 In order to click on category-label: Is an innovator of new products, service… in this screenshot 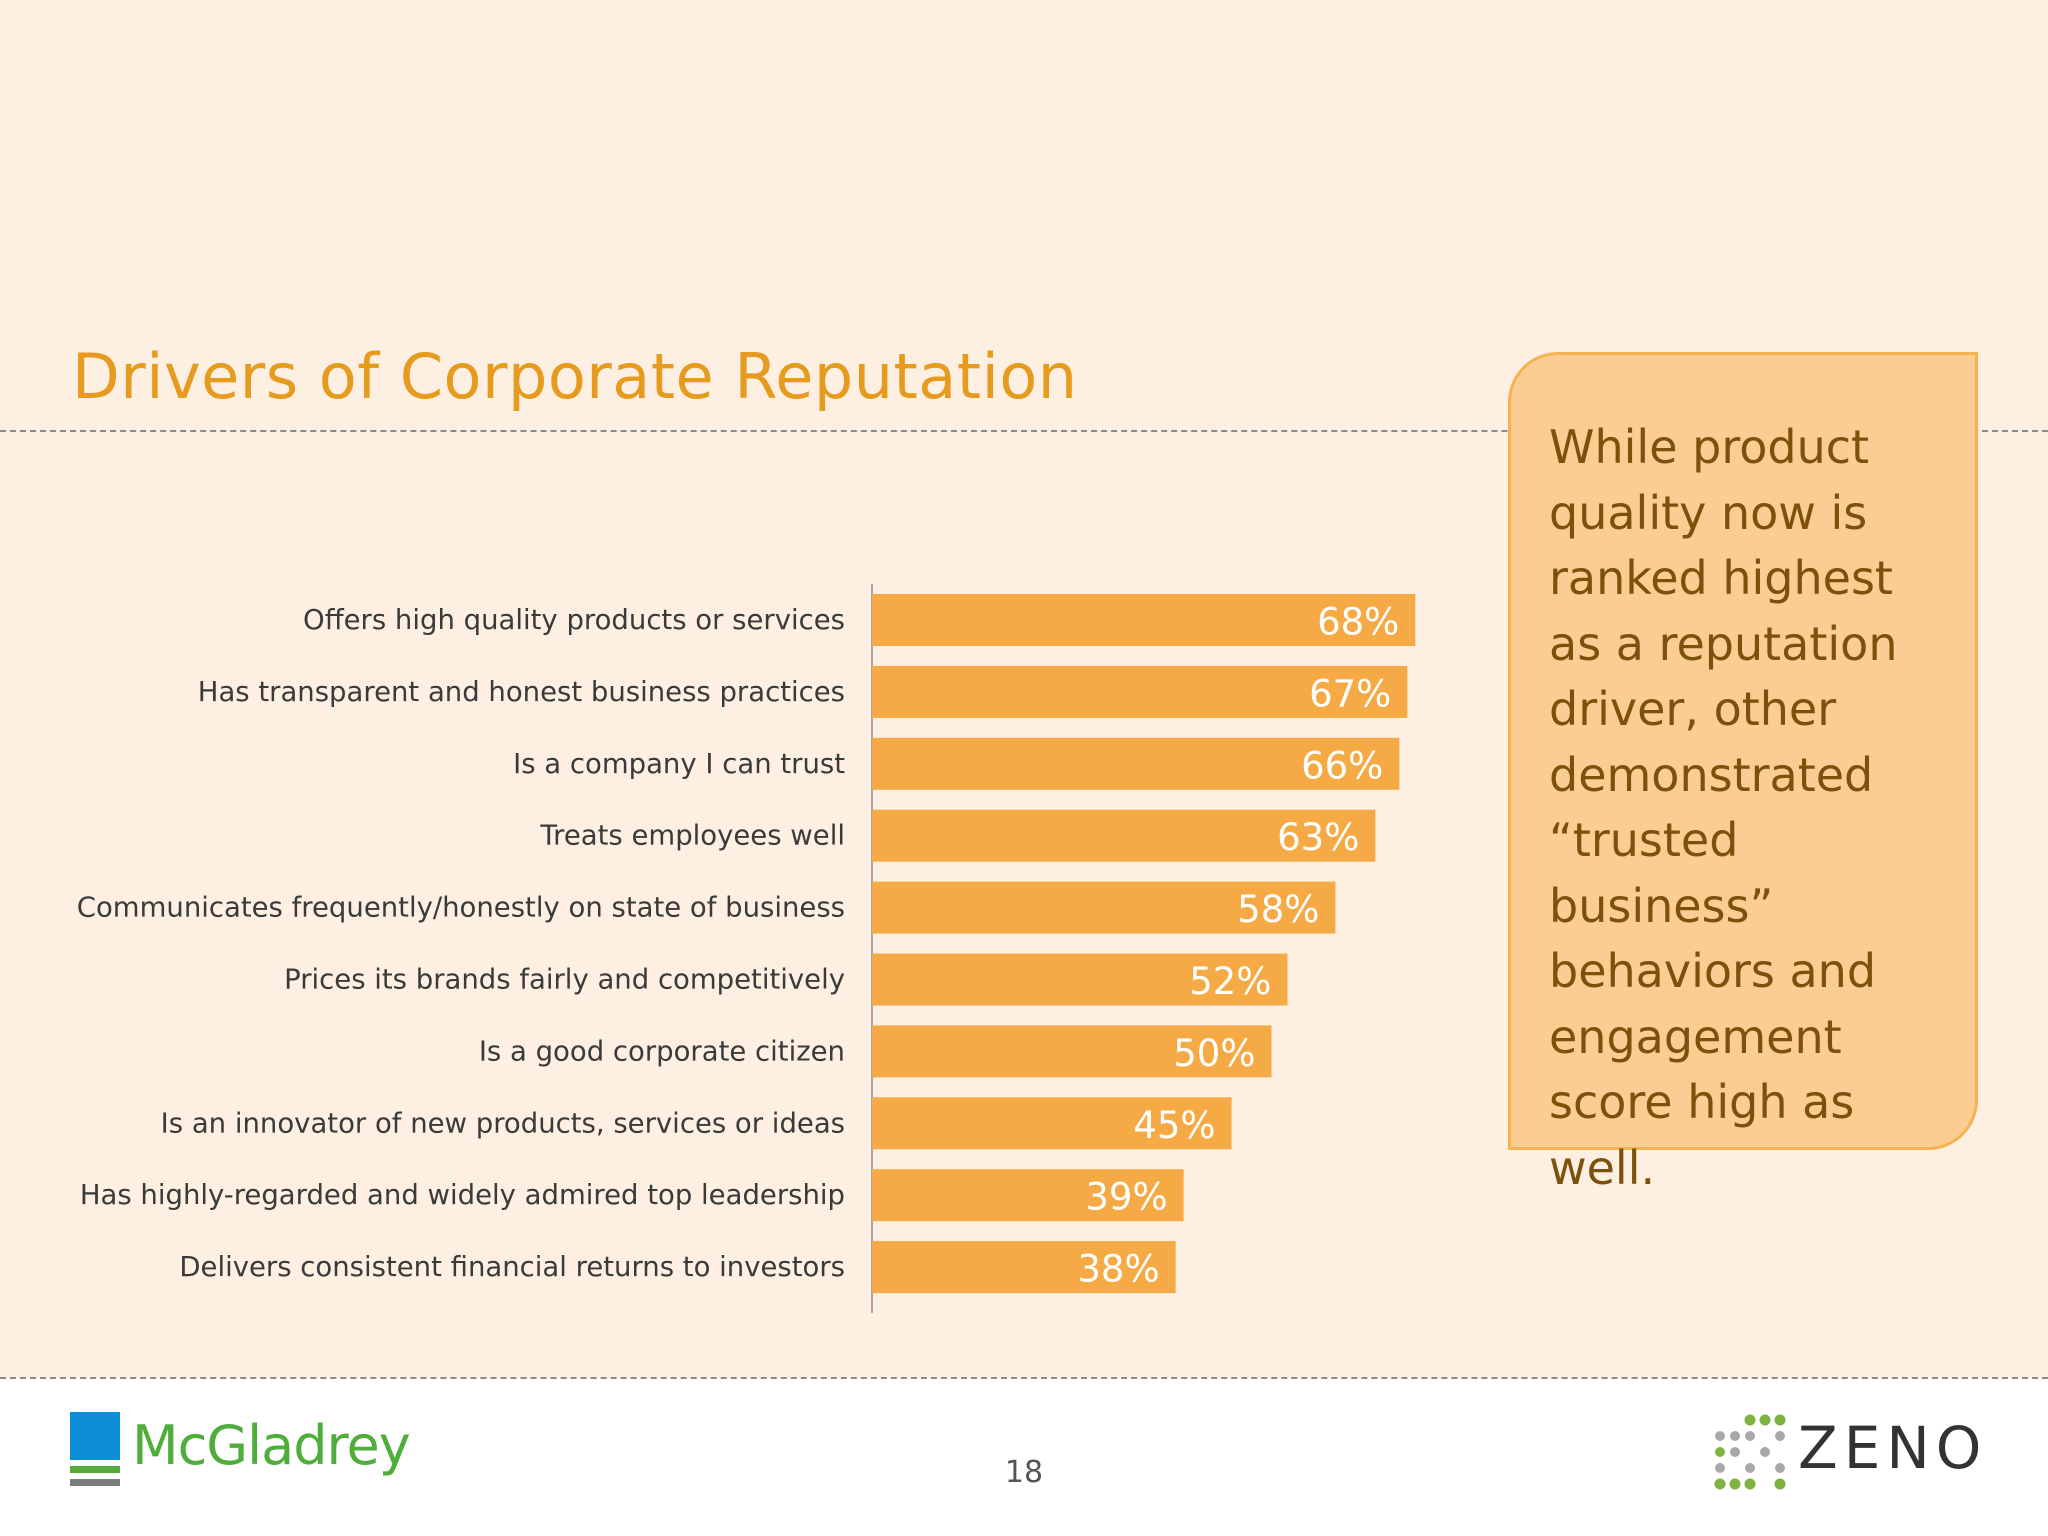, I will do `click(503, 1123)`.